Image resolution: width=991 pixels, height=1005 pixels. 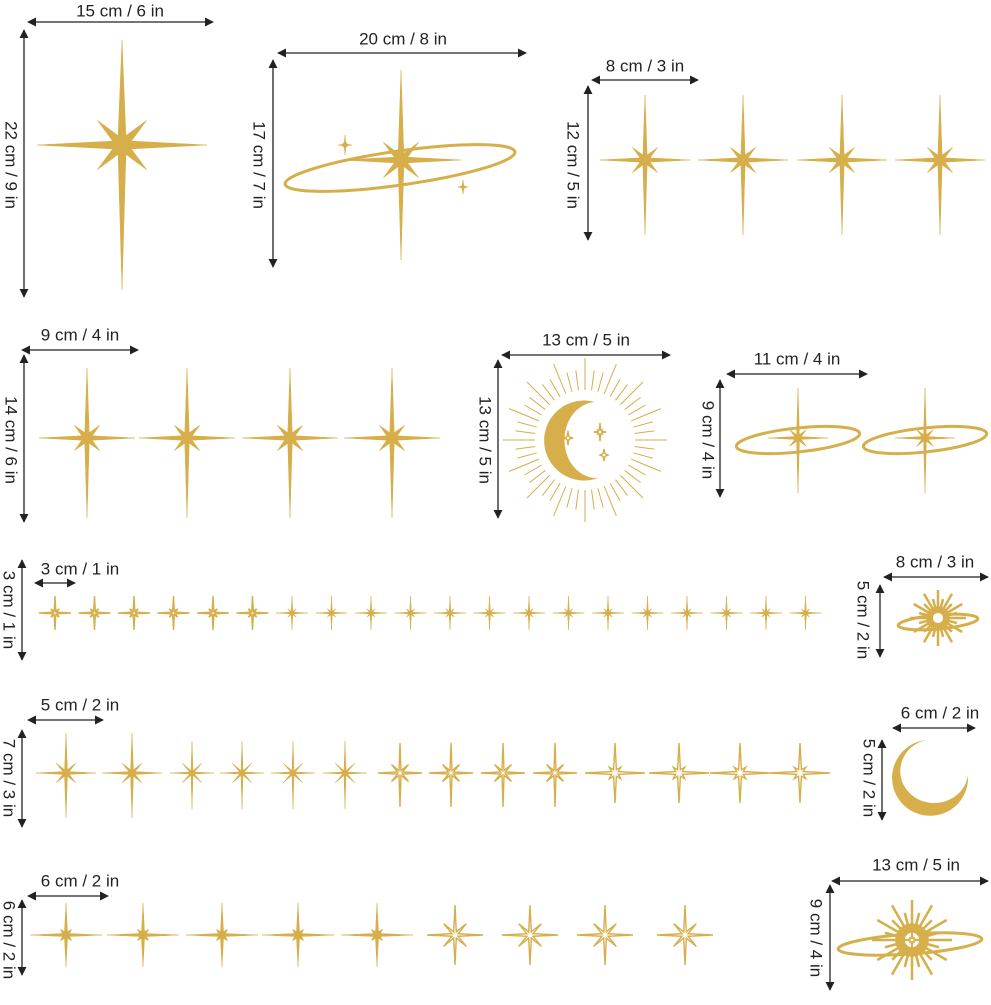 I want to click on dimension-label: 22 cm / 9 in, so click(x=11, y=165).